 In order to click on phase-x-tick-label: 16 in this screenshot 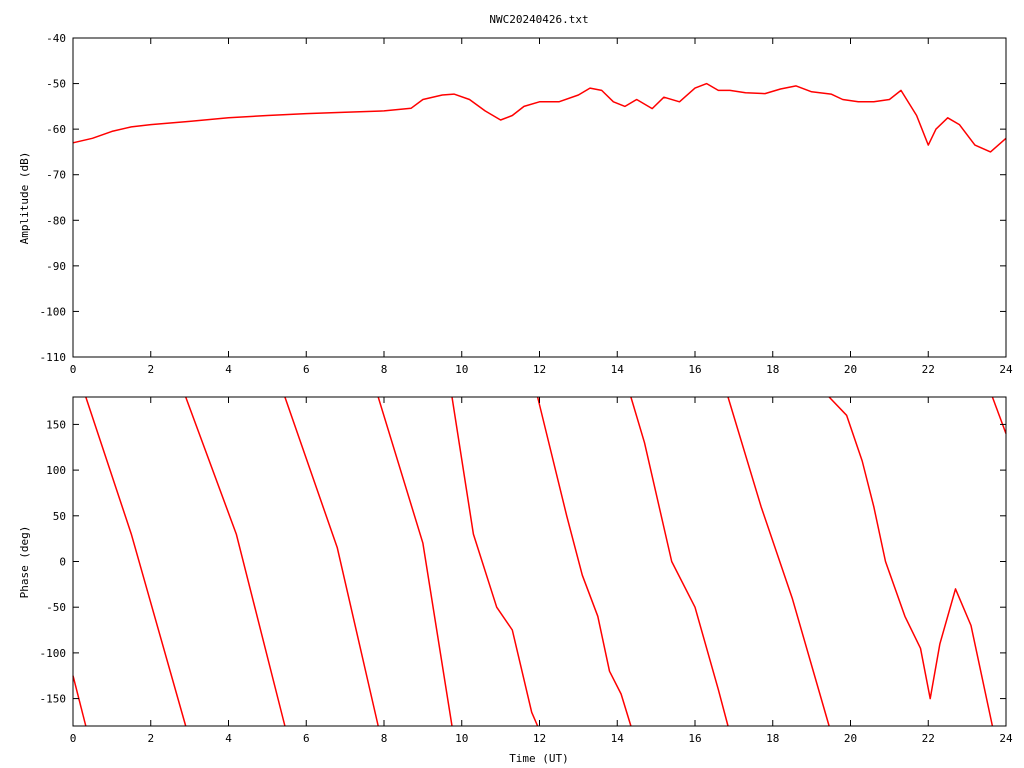, I will do `click(694, 738)`.